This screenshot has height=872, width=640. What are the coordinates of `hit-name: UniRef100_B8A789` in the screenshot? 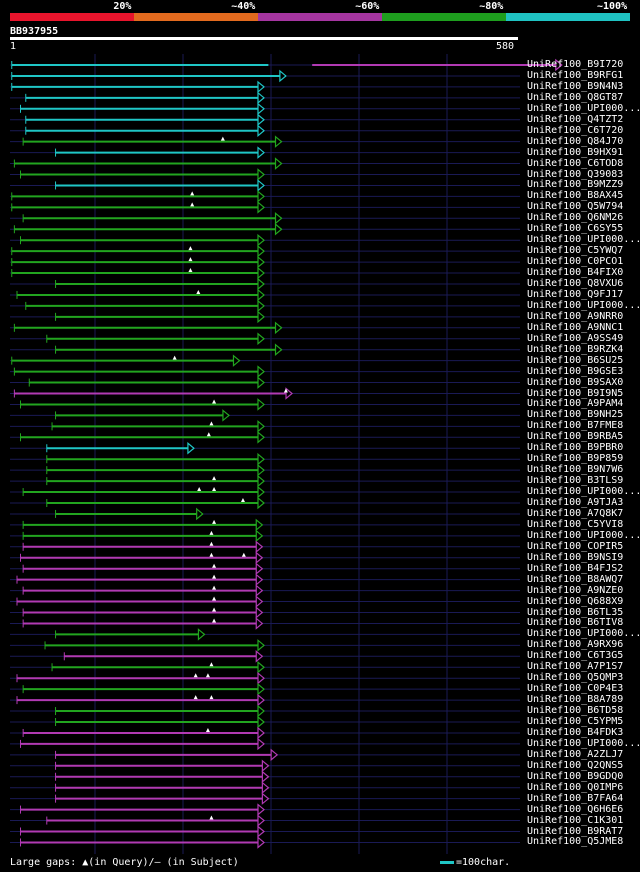 It's located at (575, 700).